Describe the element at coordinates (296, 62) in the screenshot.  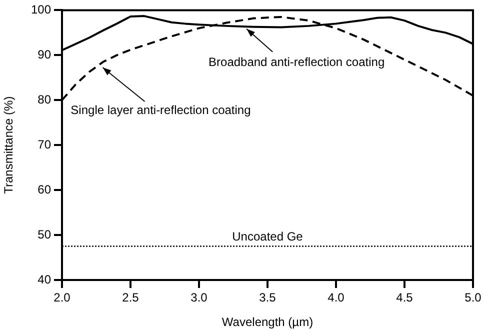
I see `annotation: Broadband anti-reflection coating` at that location.